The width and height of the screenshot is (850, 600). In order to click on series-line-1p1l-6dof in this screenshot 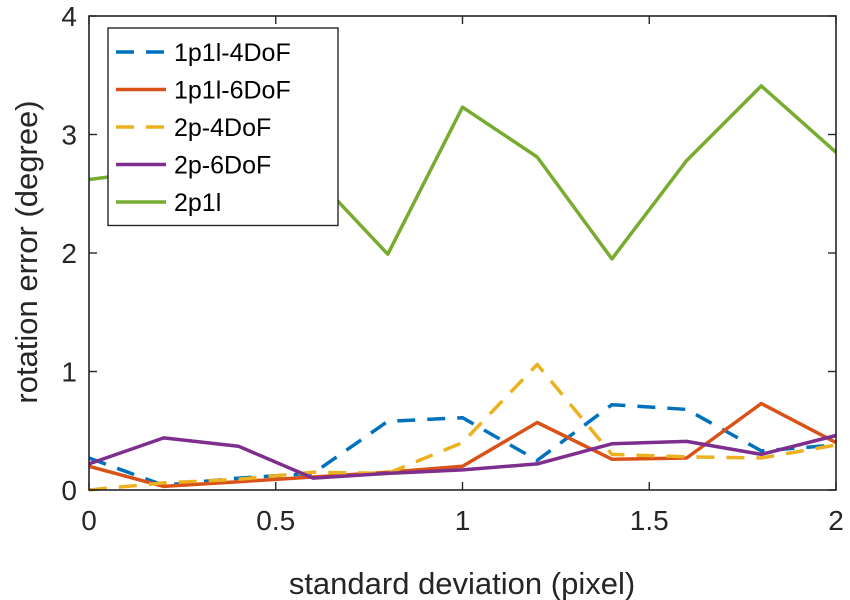, I will do `click(462, 445)`.